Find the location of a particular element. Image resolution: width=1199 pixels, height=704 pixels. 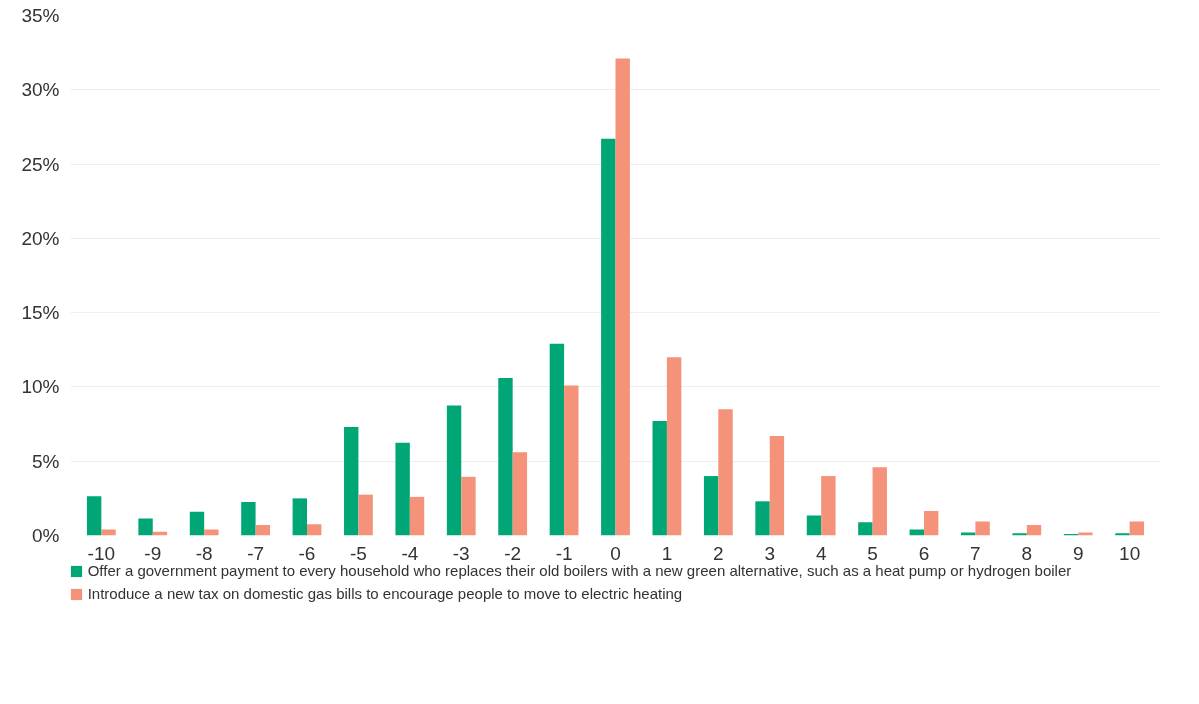

x-tick-label: -7 is located at coordinates (256, 553).